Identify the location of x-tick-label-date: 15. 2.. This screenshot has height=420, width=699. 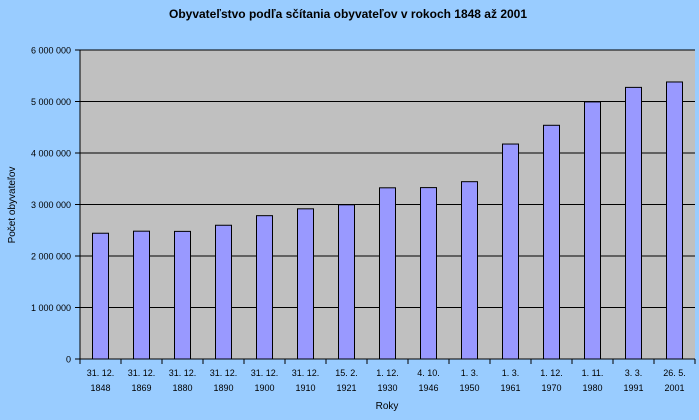
(346, 373).